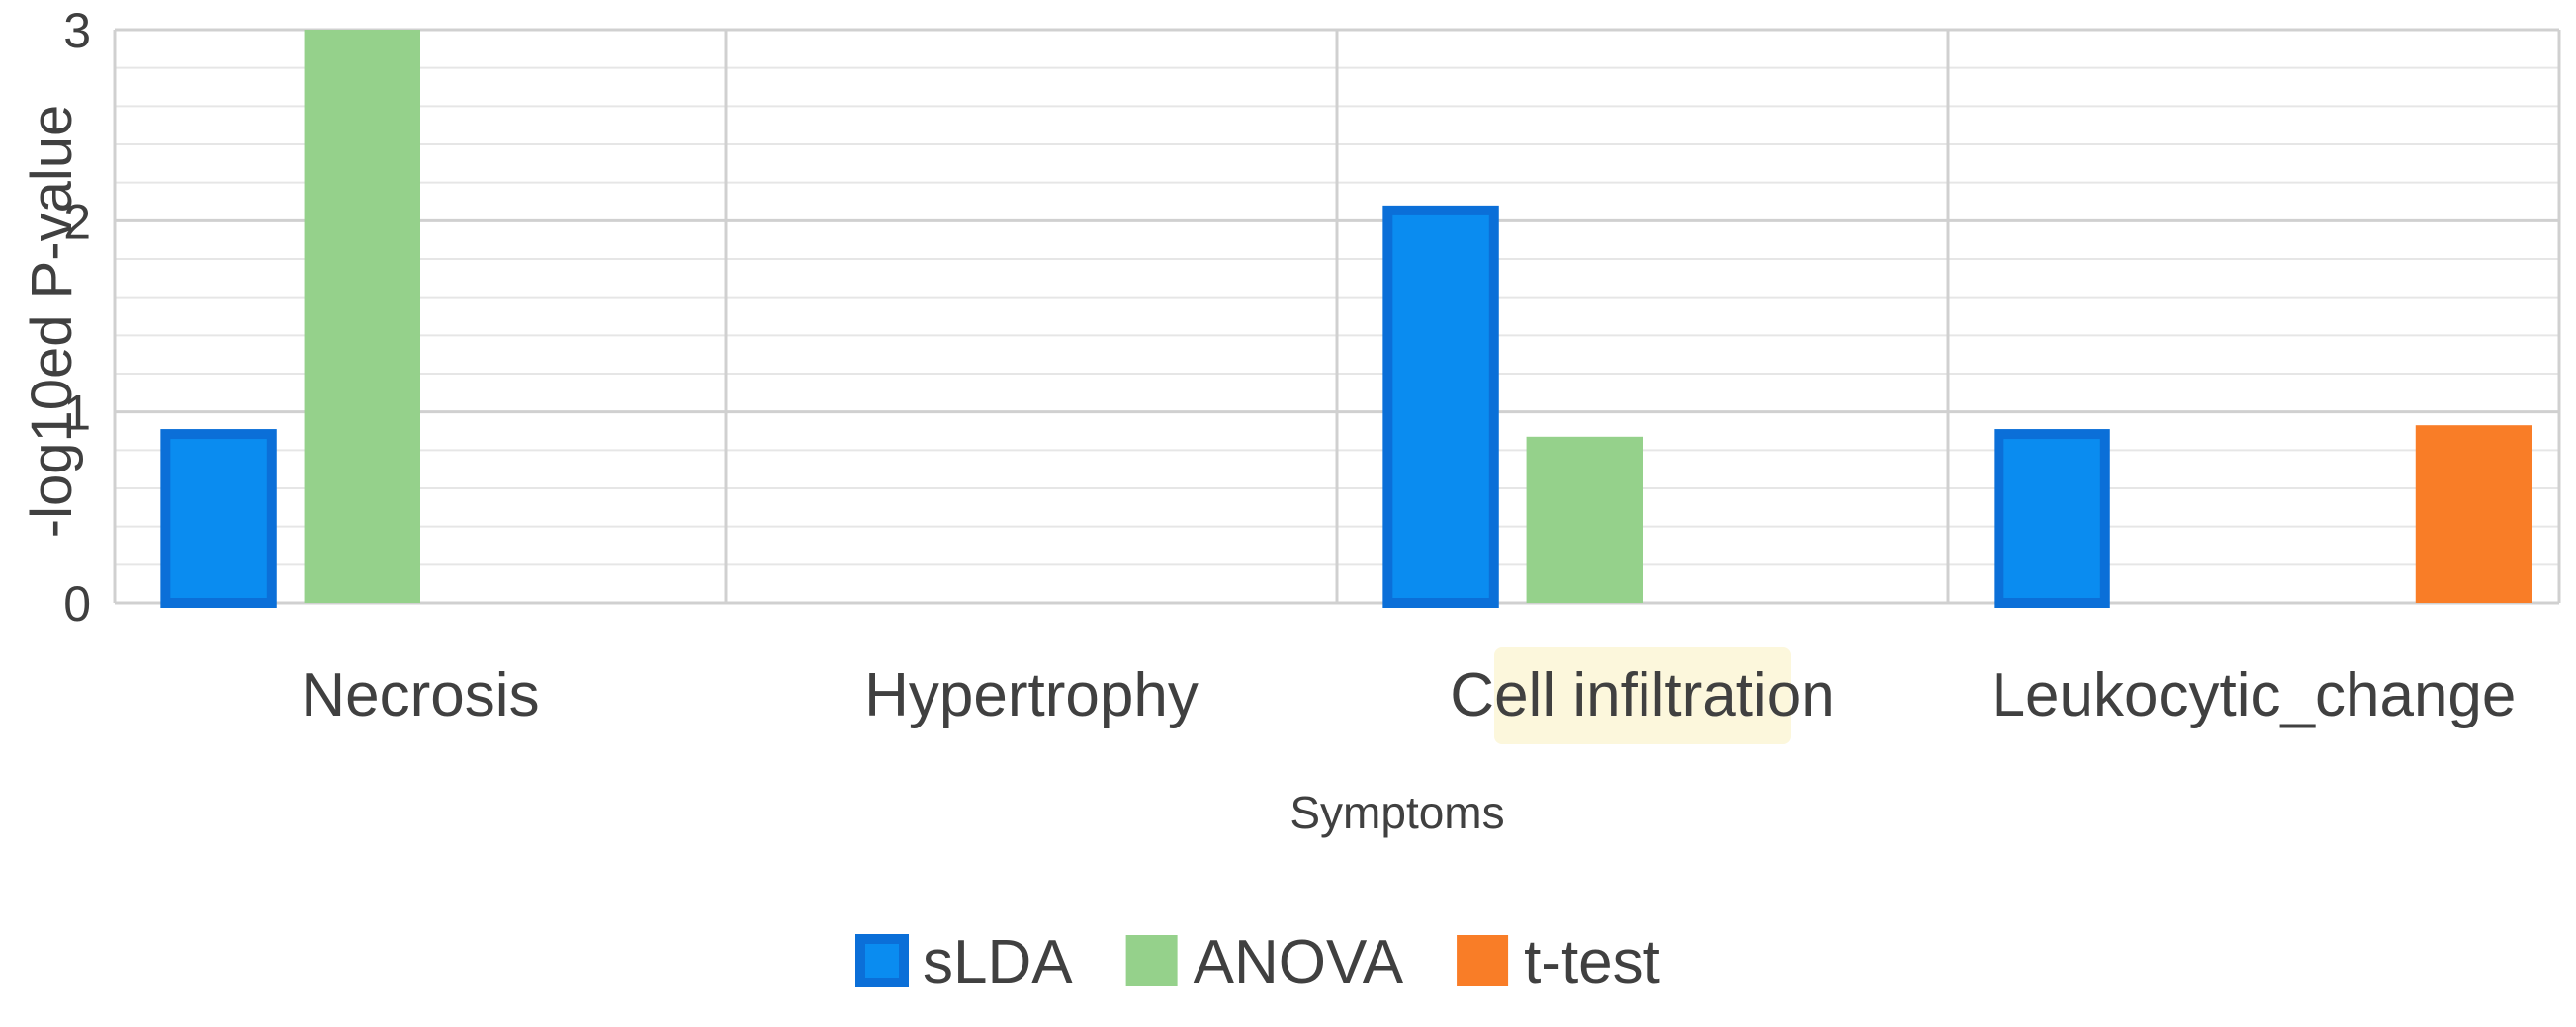 This screenshot has width=2576, height=1027. I want to click on x-category-label: Cell infiltration, so click(1642, 695).